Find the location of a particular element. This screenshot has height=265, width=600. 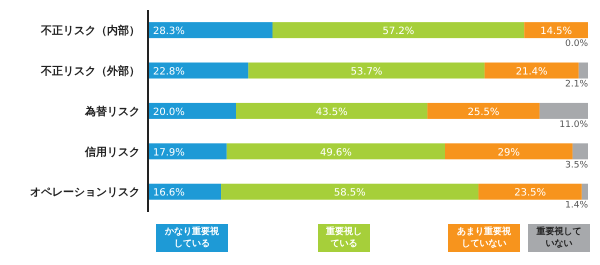

data-label: 20.0% is located at coordinates (169, 112).